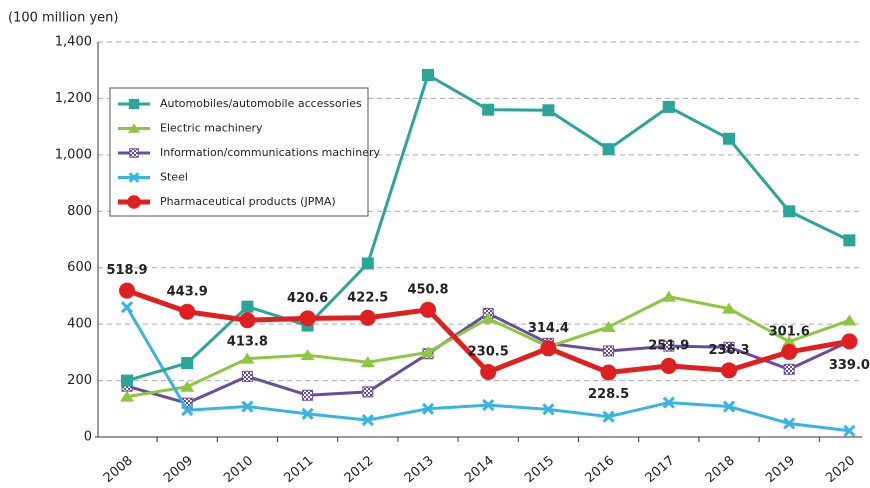 The width and height of the screenshot is (870, 488). I want to click on x-tick-label: 2009, so click(178, 469).